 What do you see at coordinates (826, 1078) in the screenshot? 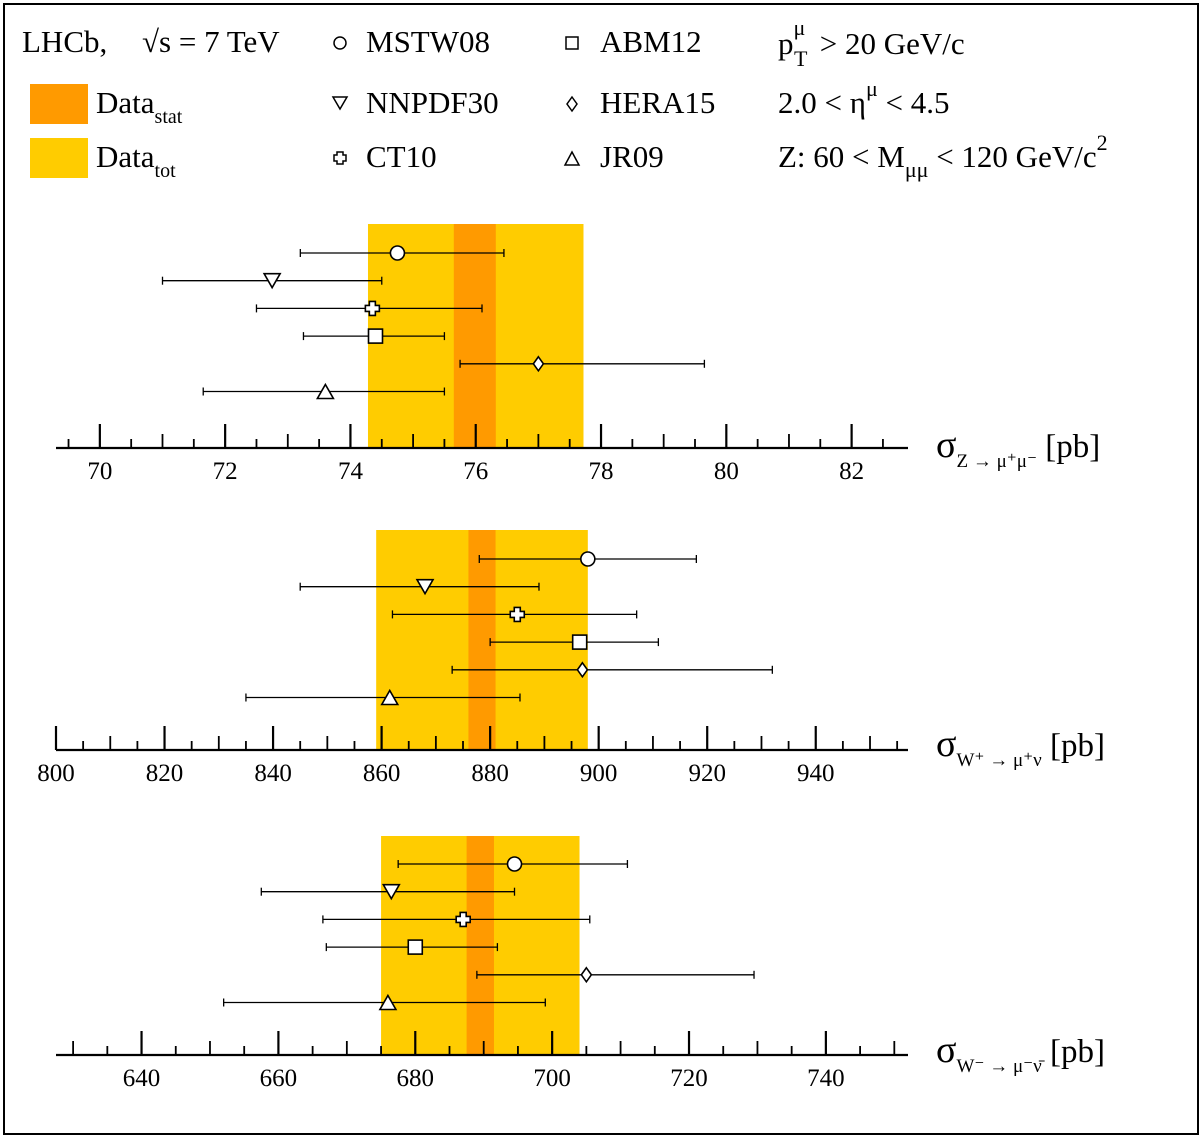
I see `tick-label: 740` at bounding box center [826, 1078].